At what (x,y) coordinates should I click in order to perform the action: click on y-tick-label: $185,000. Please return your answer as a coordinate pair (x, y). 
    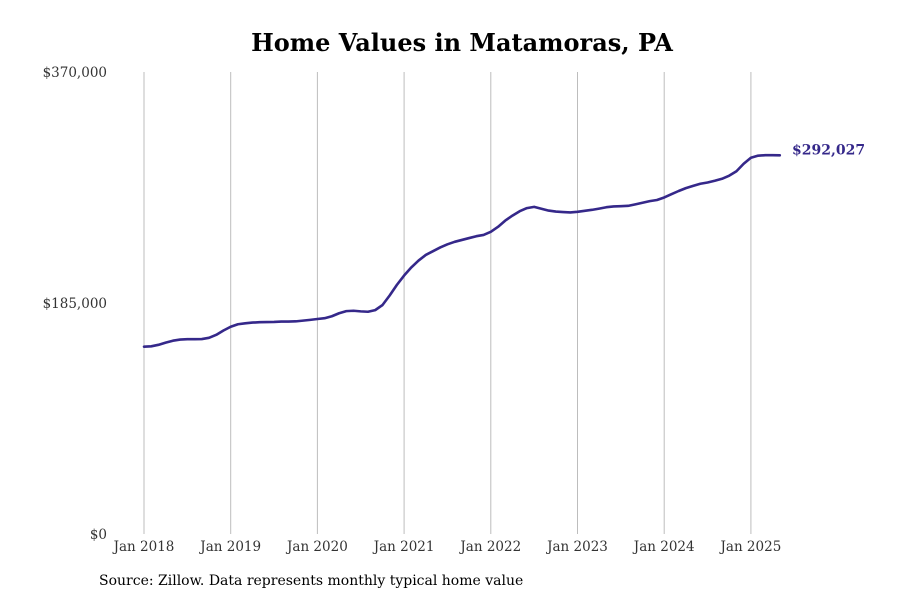
    Looking at the image, I should click on (75, 304).